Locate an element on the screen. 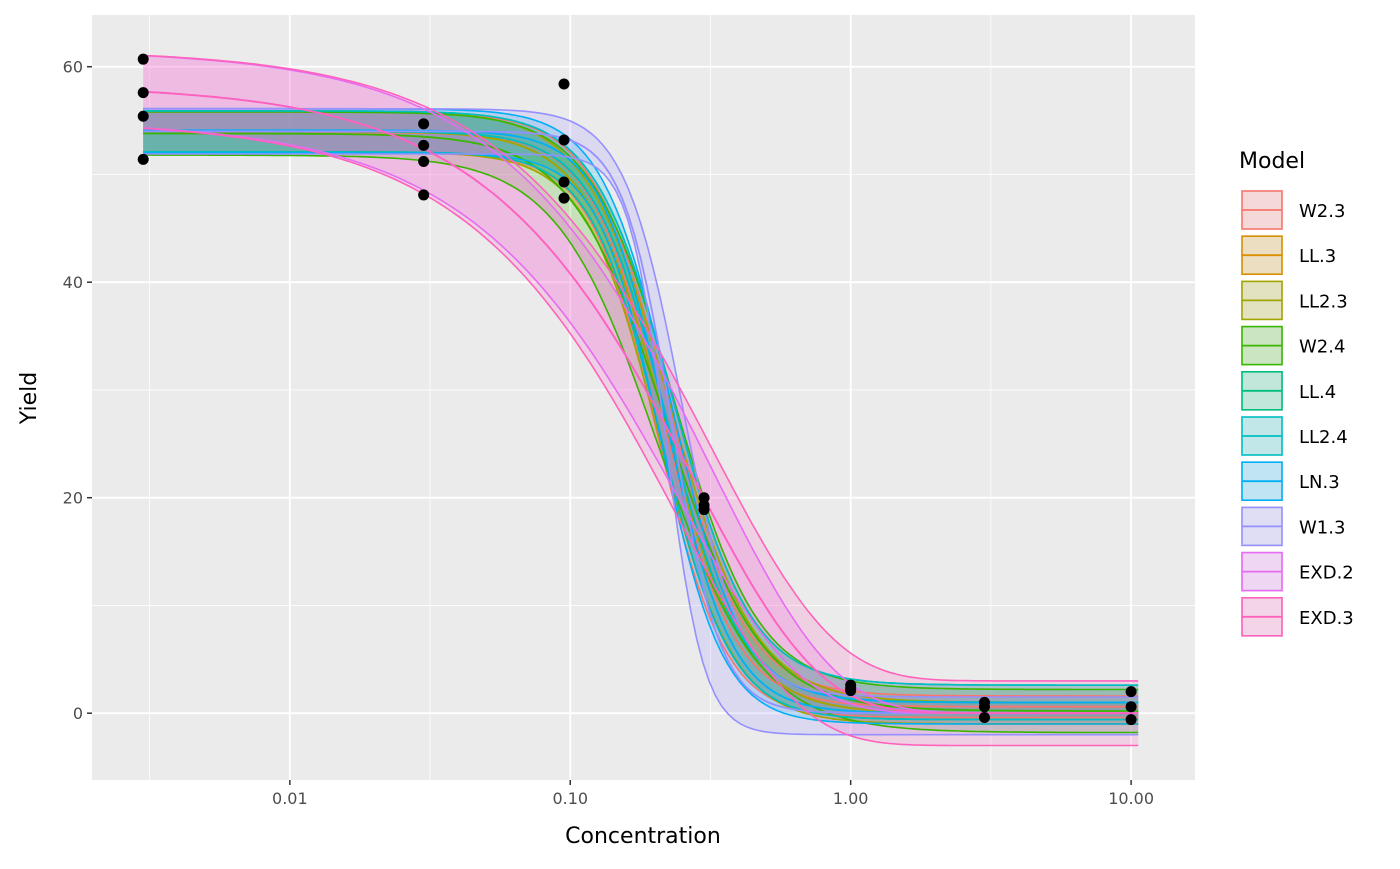  legend-item-W1.3: W1.3 is located at coordinates (1293, 526).